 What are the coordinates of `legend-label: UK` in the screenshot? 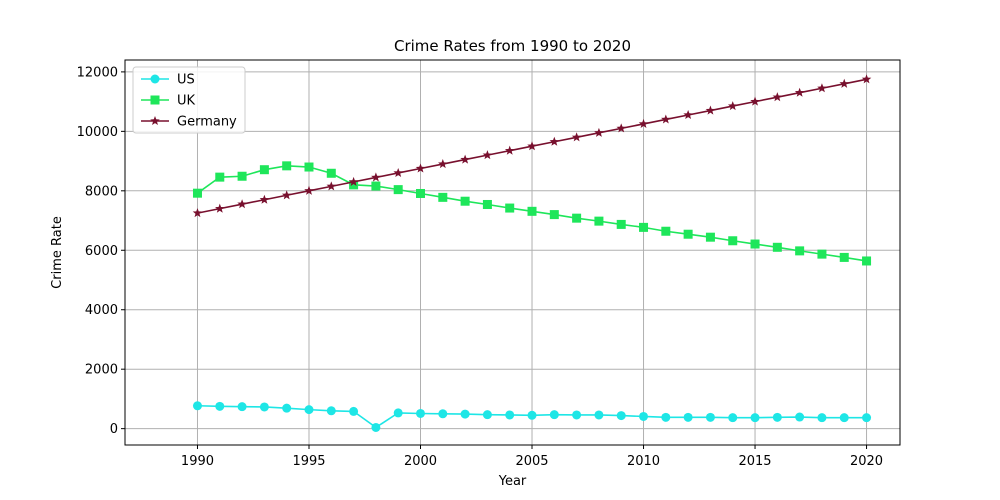 It's located at (186, 101).